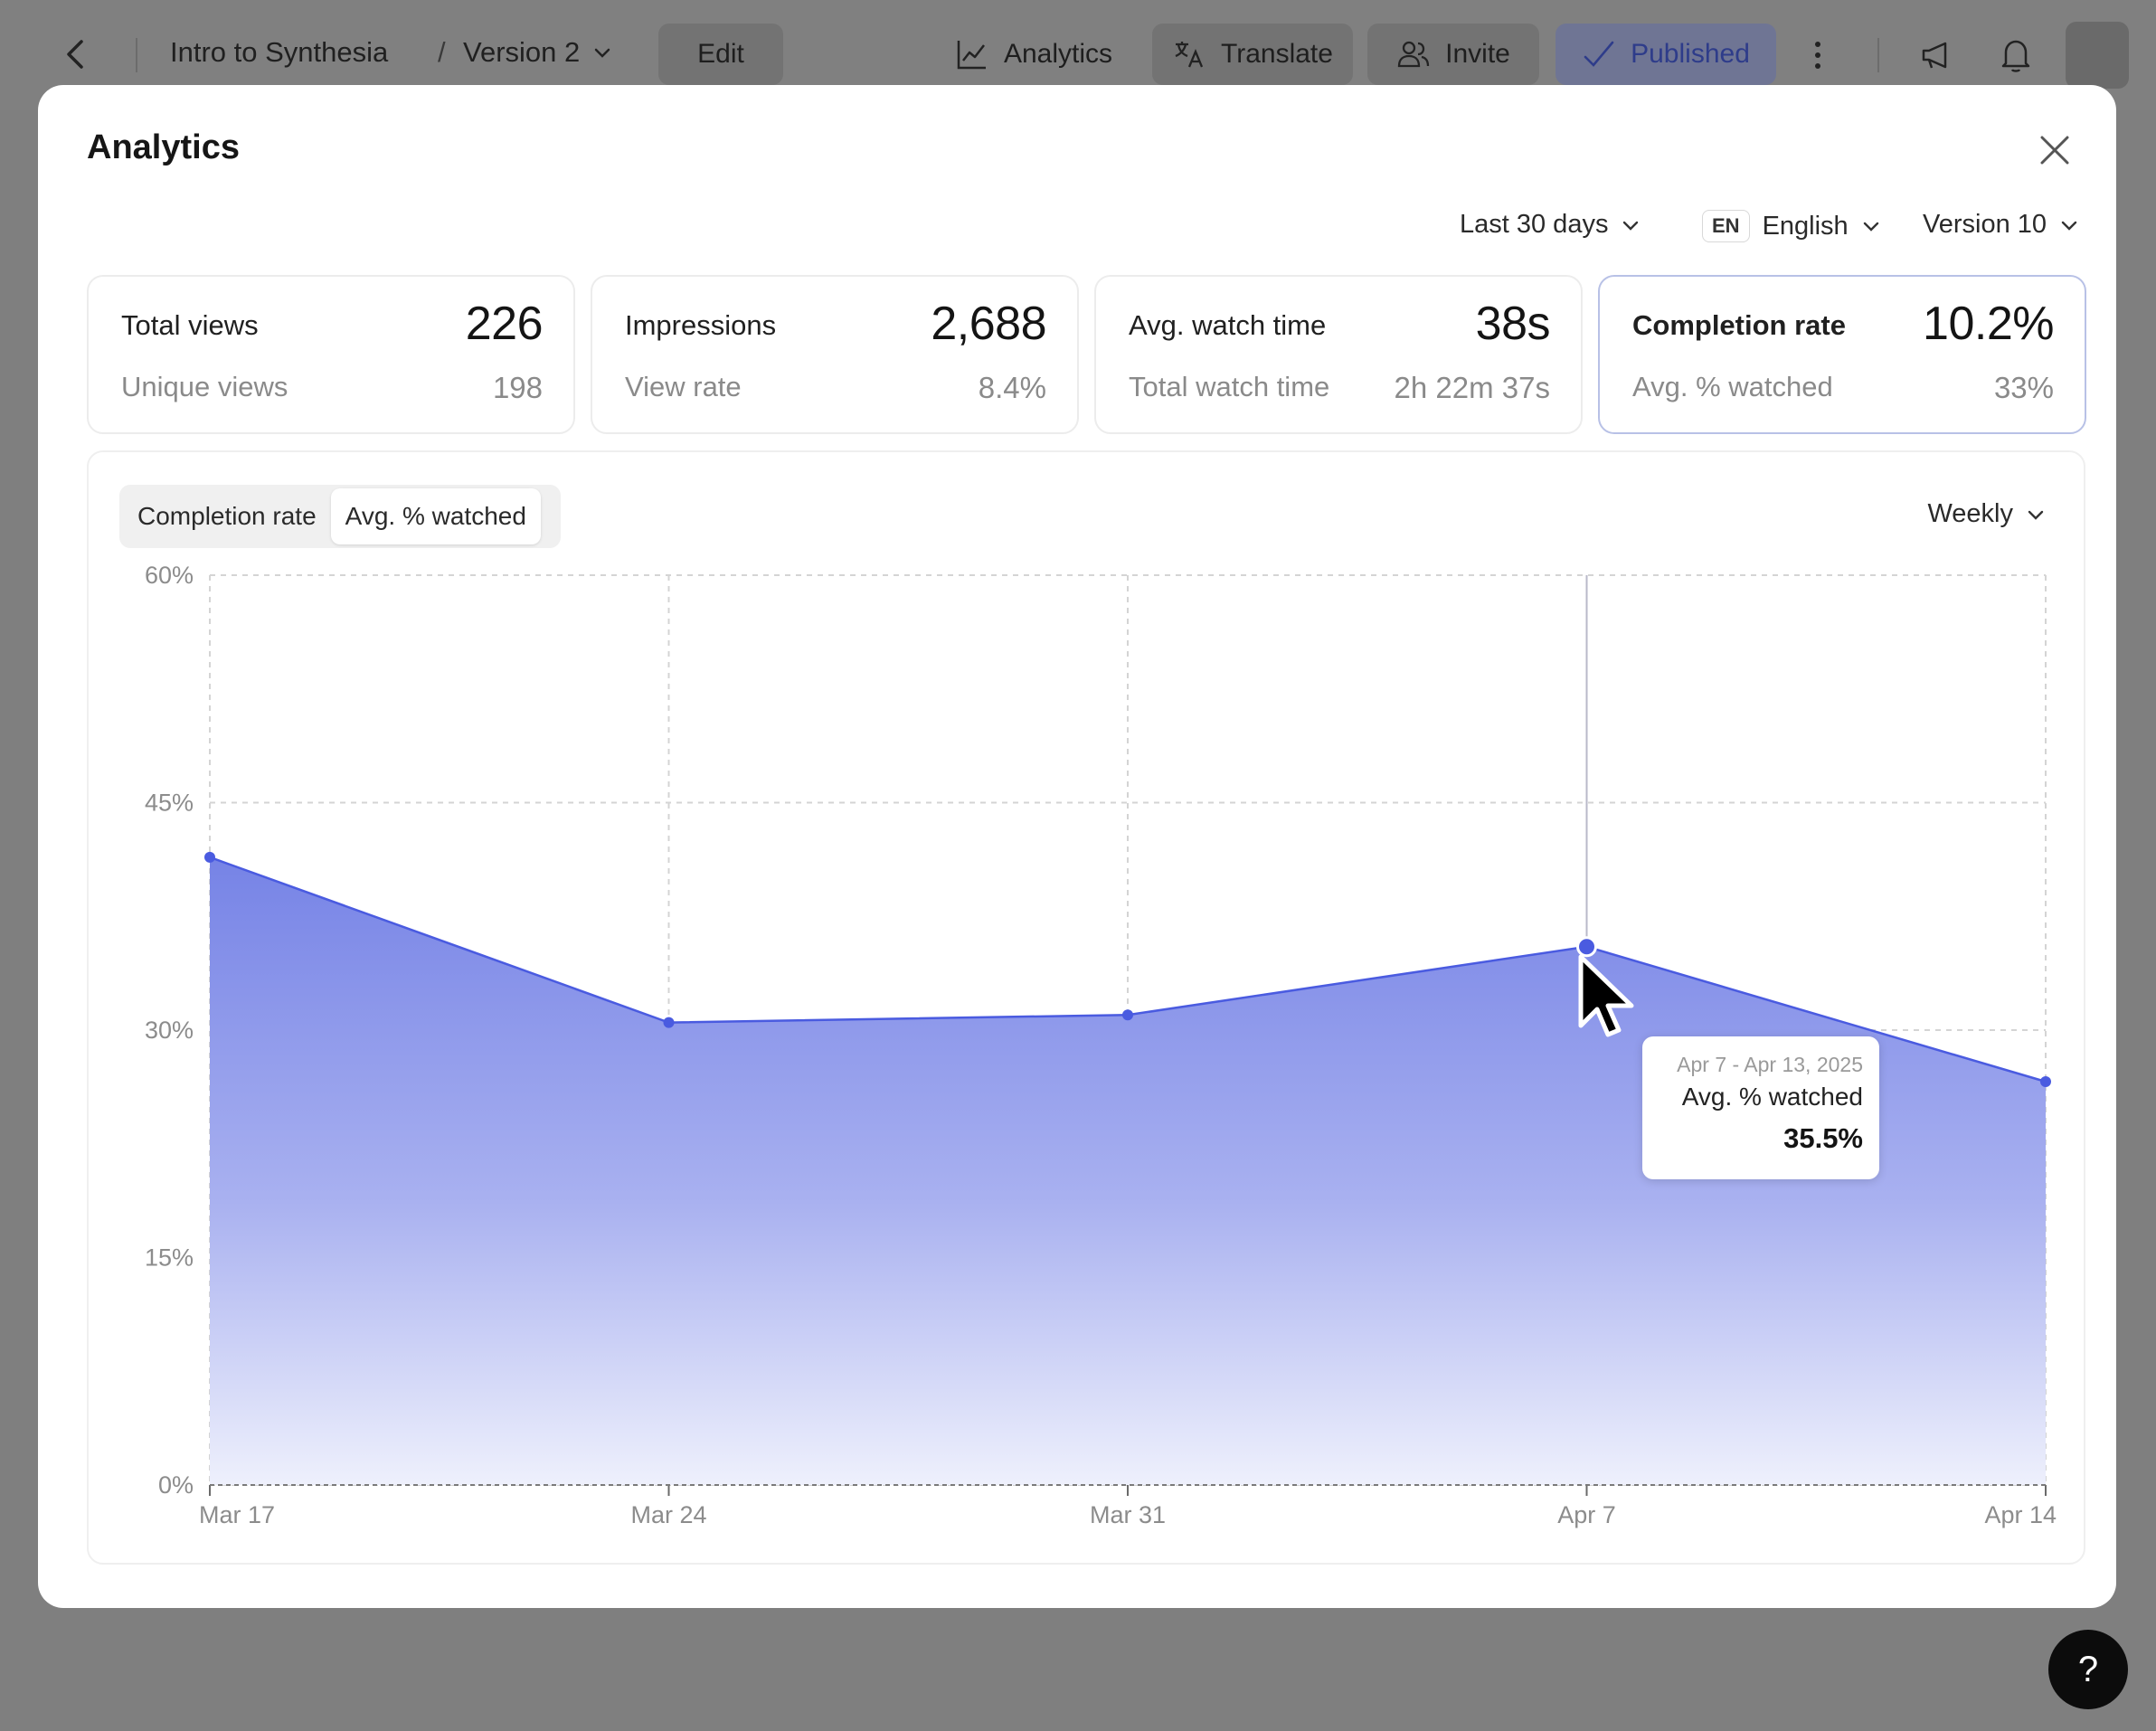 This screenshot has width=2156, height=1731. What do you see at coordinates (1413, 54) in the screenshot?
I see `users-icon` at bounding box center [1413, 54].